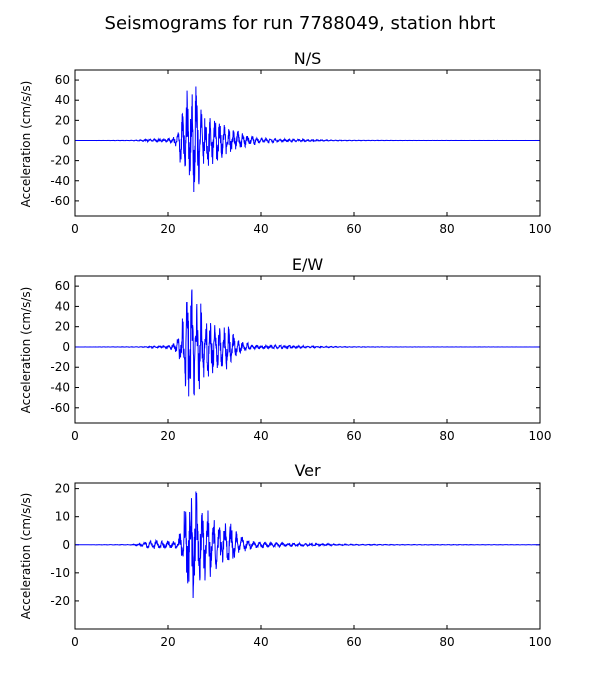  I want to click on panel-title: N/S, so click(308, 58).